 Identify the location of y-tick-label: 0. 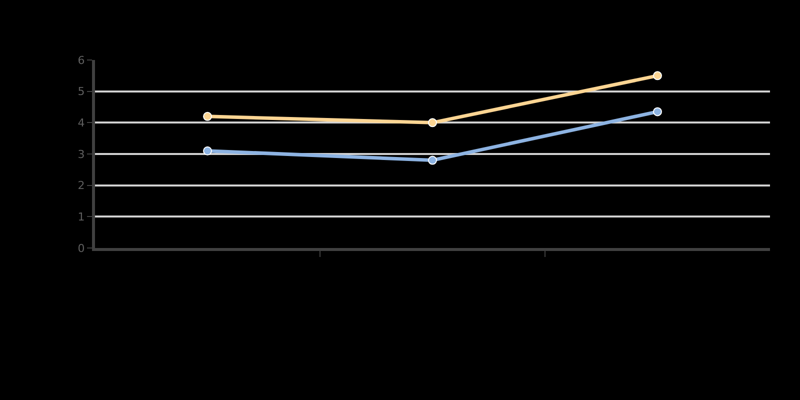
(81, 248).